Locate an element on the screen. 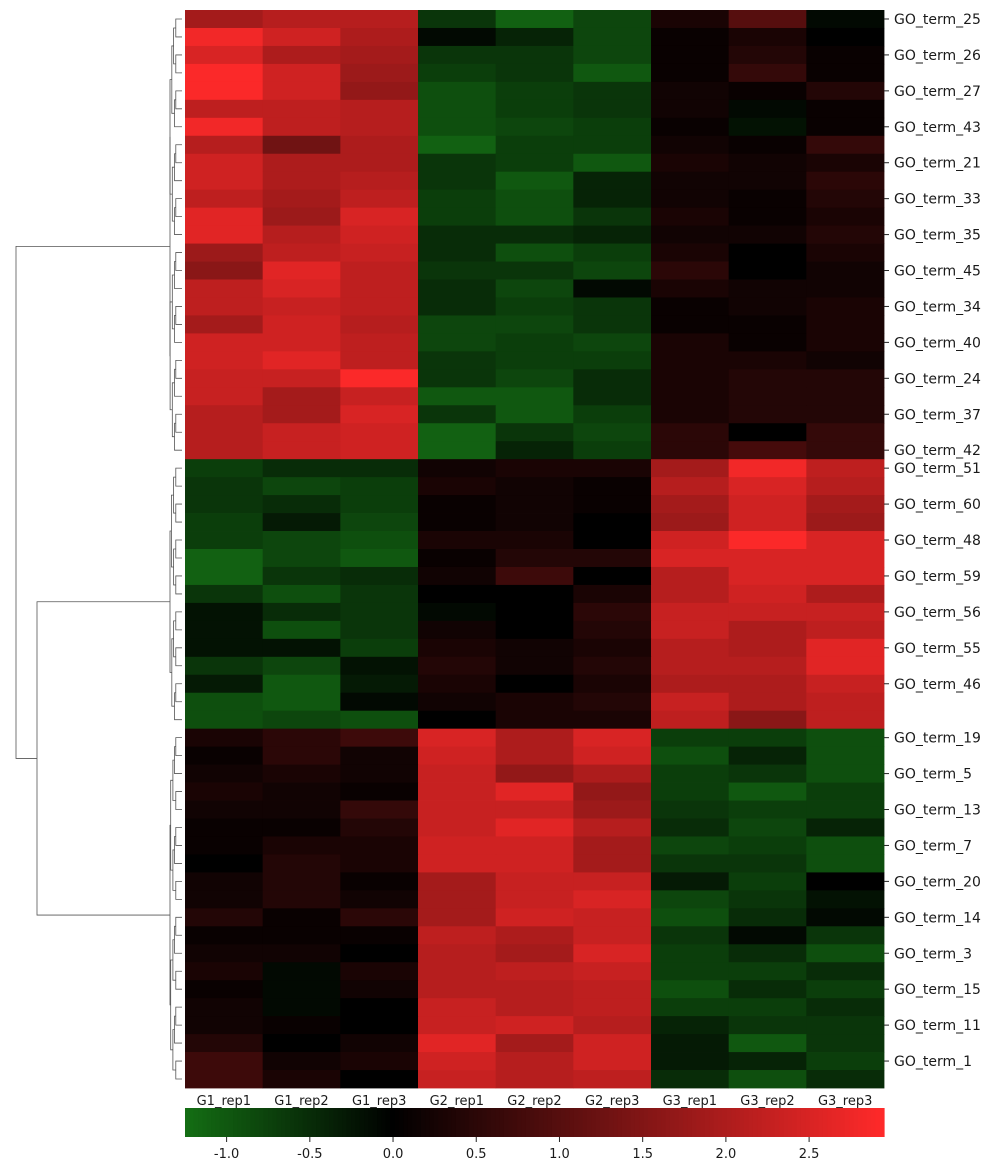  row-label: GO_term_35 is located at coordinates (937, 236).